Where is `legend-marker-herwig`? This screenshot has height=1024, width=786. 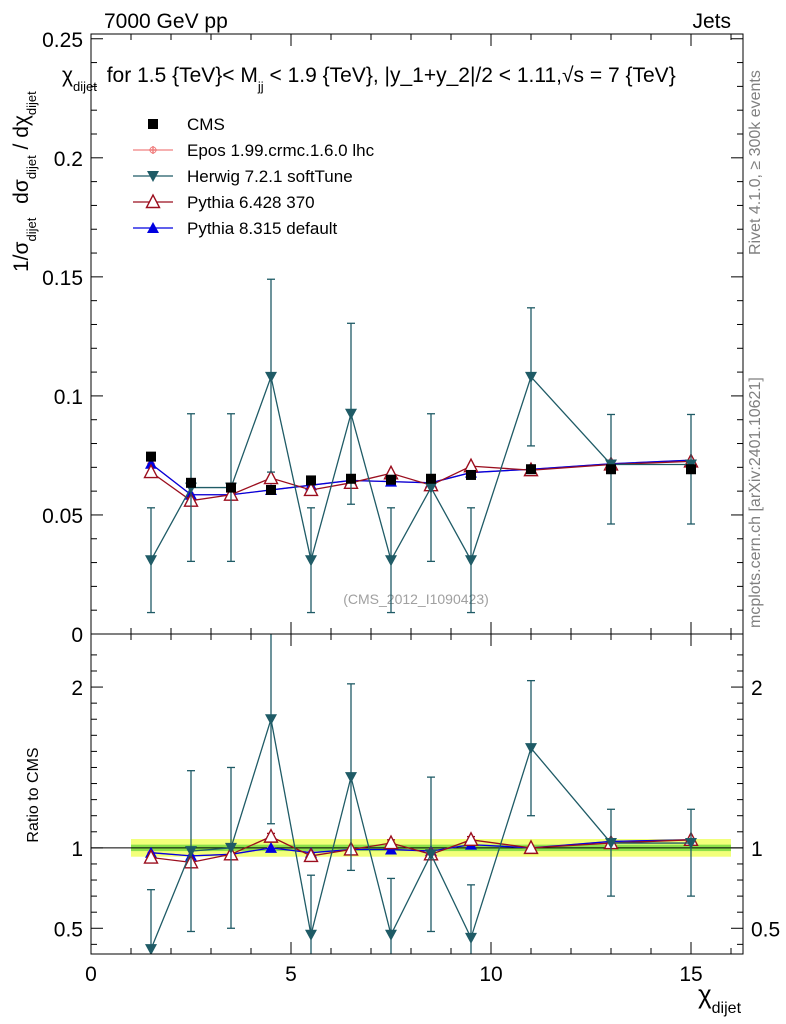 legend-marker-herwig is located at coordinates (153, 176).